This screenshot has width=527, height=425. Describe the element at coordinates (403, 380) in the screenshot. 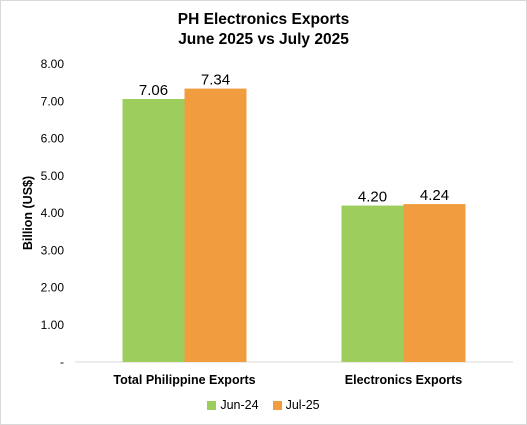

I see `category-label: Electronics Exports` at that location.